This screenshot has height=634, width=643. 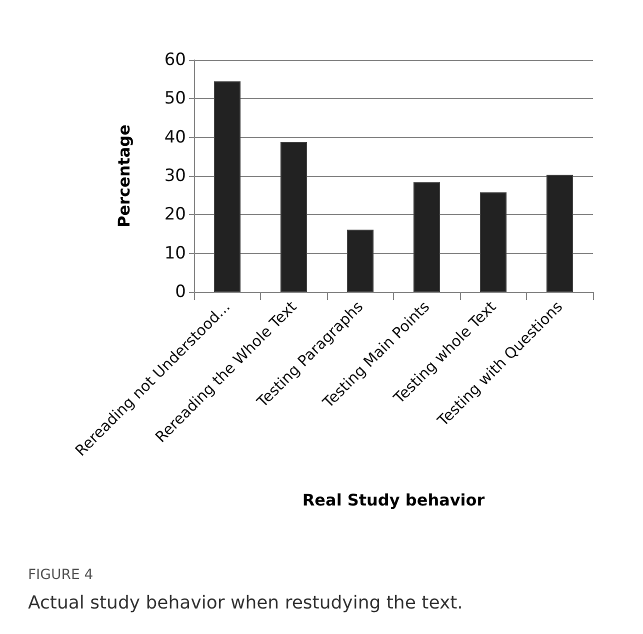 I want to click on caption: FIGURE 4, so click(x=61, y=575).